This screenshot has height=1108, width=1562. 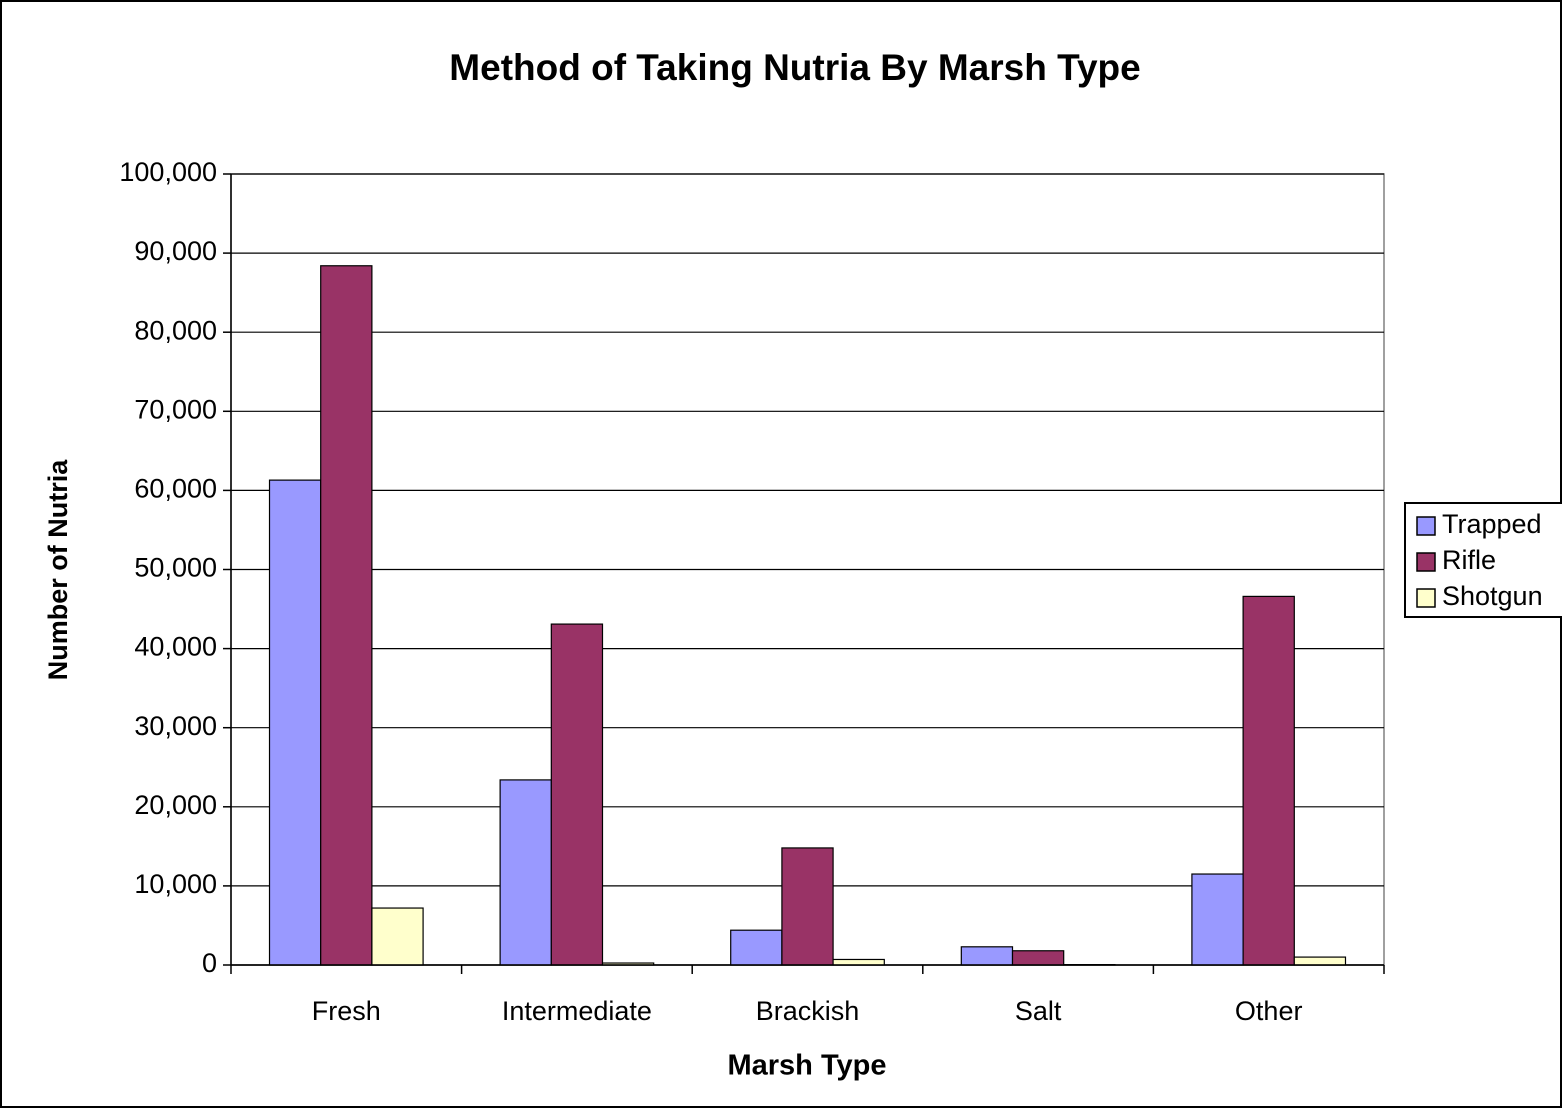 I want to click on y-tick-label: 50,000, so click(x=175, y=568).